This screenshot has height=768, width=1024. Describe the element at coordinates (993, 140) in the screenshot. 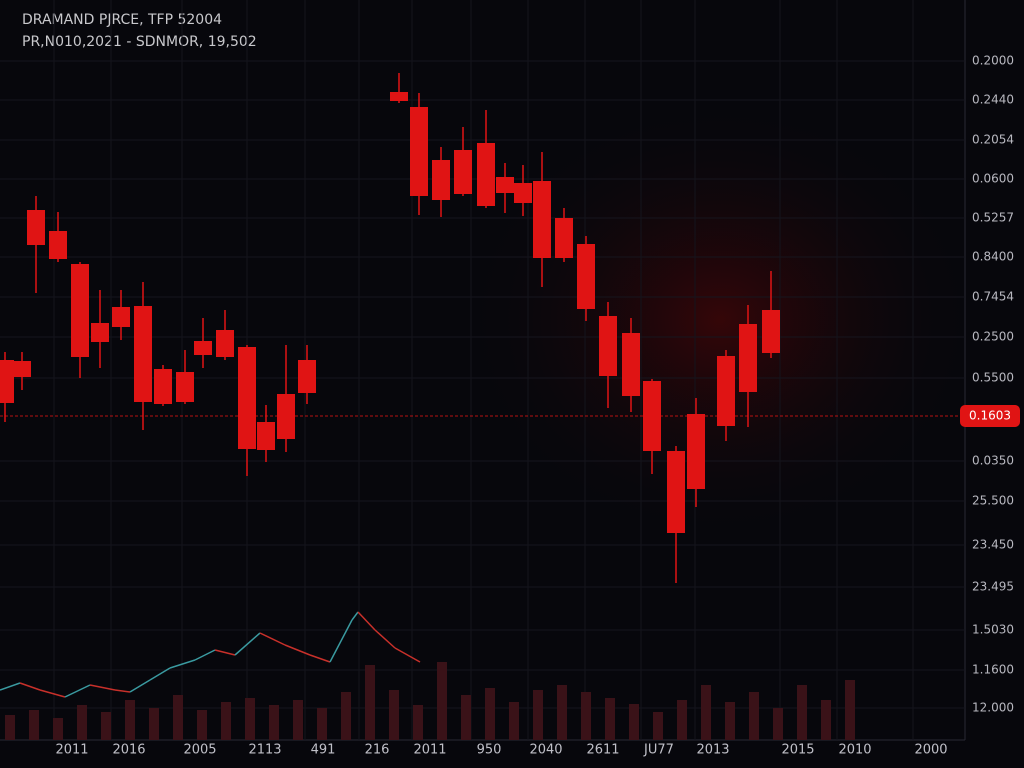

I see `y-tick-label: 0.2054` at that location.